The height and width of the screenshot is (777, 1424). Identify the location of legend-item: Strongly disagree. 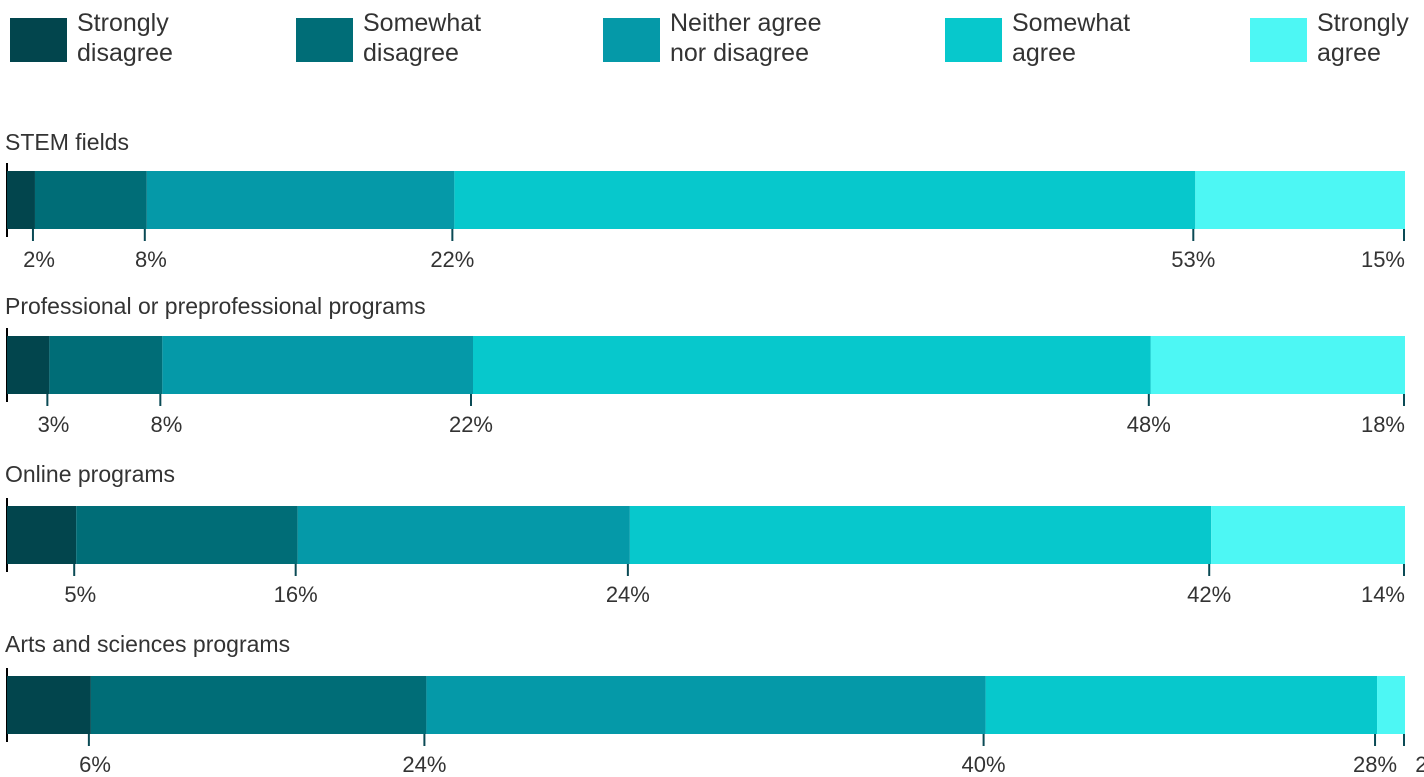
(138, 38).